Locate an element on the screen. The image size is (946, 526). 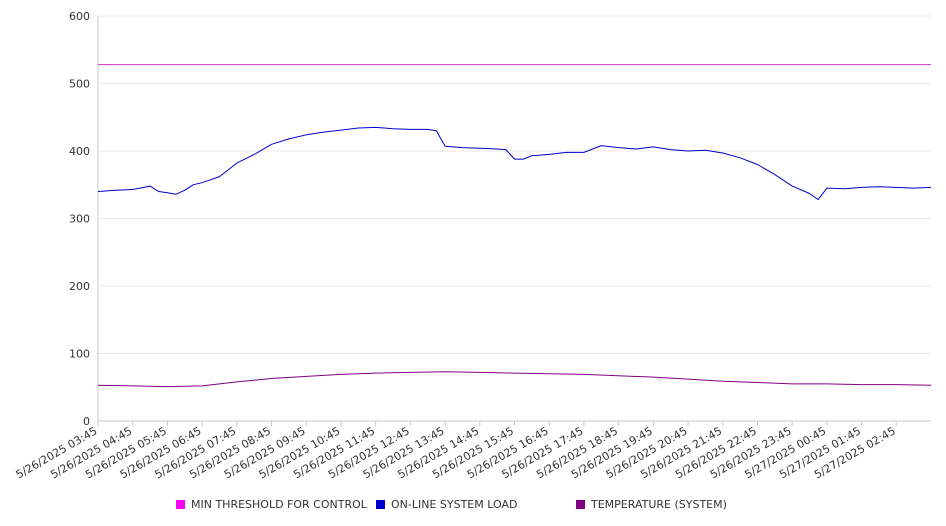
legend-item-temperature: TEMPERATURE (SYSTEM) is located at coordinates (651, 504).